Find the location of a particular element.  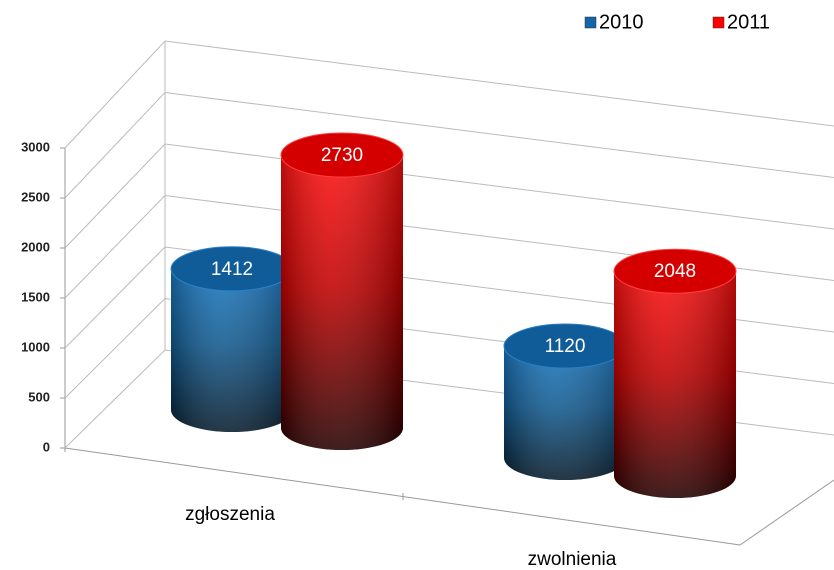

y-tick-label: 500 is located at coordinates (39, 396).